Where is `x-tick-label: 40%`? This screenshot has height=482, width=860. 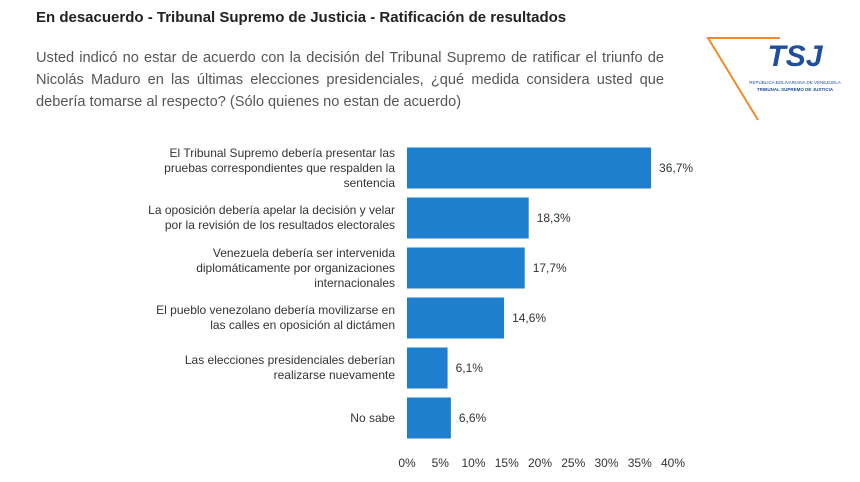 x-tick-label: 40% is located at coordinates (673, 463).